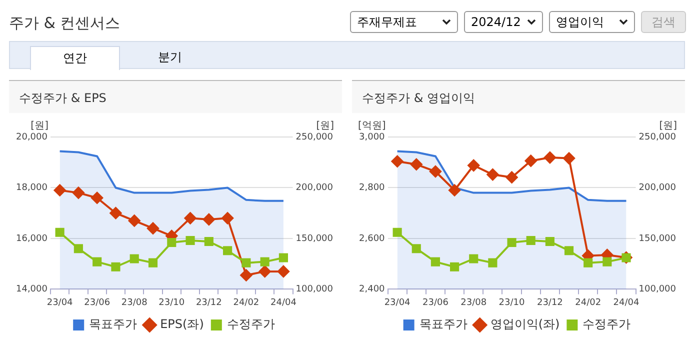 The image size is (695, 349). I want to click on legend-label: 영업이익(좌), so click(525, 324).